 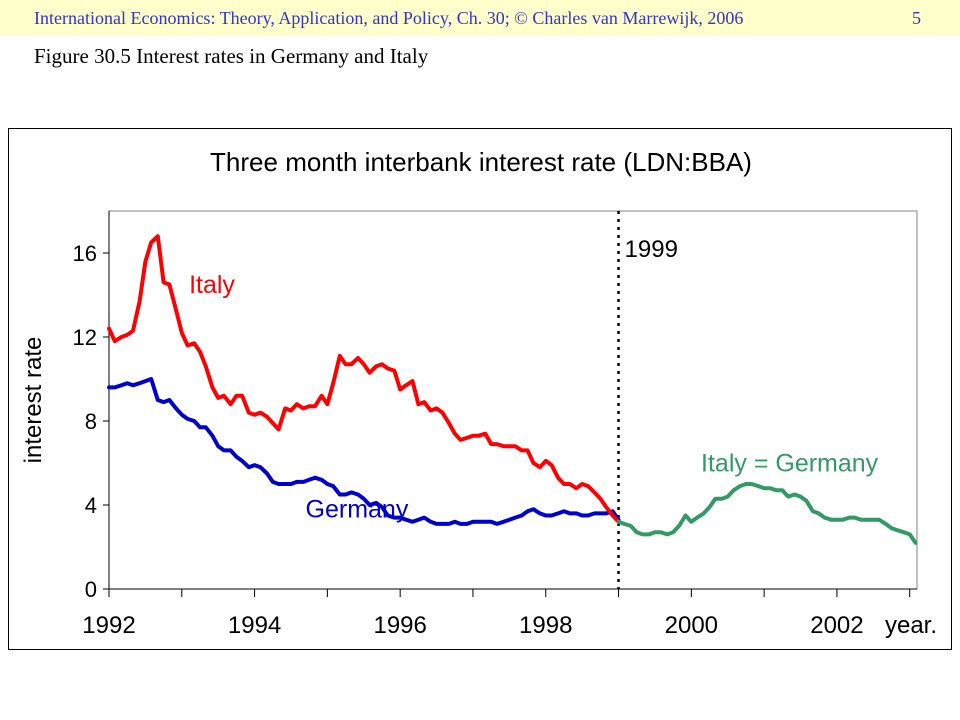 I want to click on germany-series-line, so click(x=364, y=451).